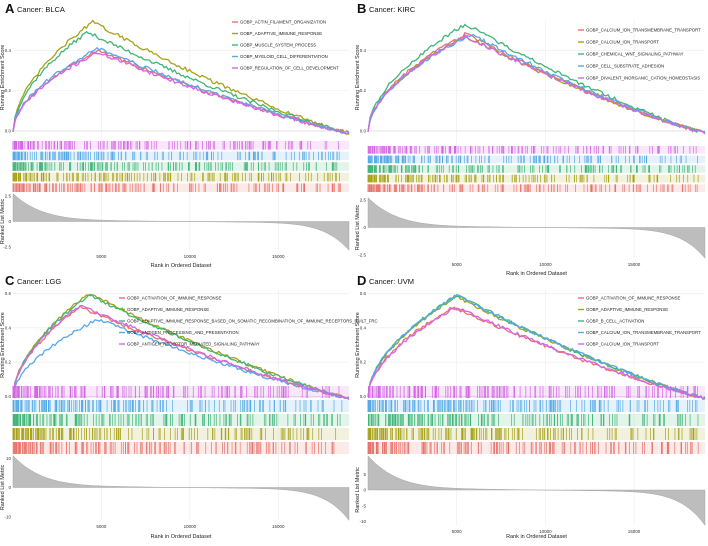  What do you see at coordinates (615, 321) in the screenshot?
I see `legend-label: GOBP_B_CELL_ACTIVATION` at bounding box center [615, 321].